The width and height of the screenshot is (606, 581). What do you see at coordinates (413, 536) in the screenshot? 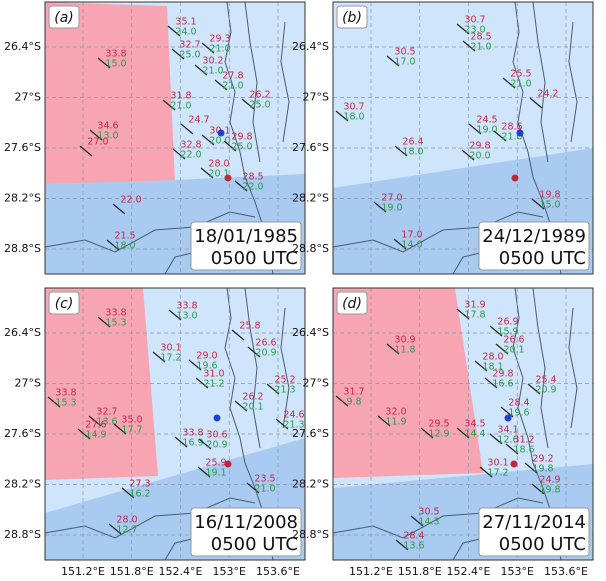
I see `temperature: 28.4` at bounding box center [413, 536].